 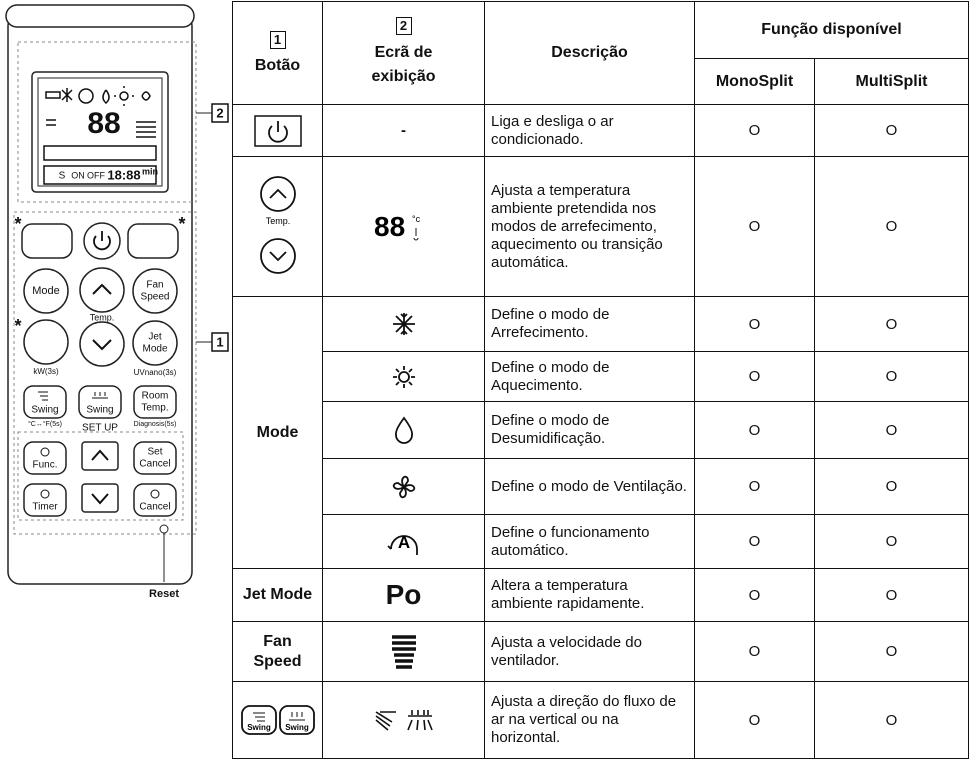 What do you see at coordinates (589, 651) in the screenshot?
I see `description-cell: Ajusta a velocidade do ventilador.` at bounding box center [589, 651].